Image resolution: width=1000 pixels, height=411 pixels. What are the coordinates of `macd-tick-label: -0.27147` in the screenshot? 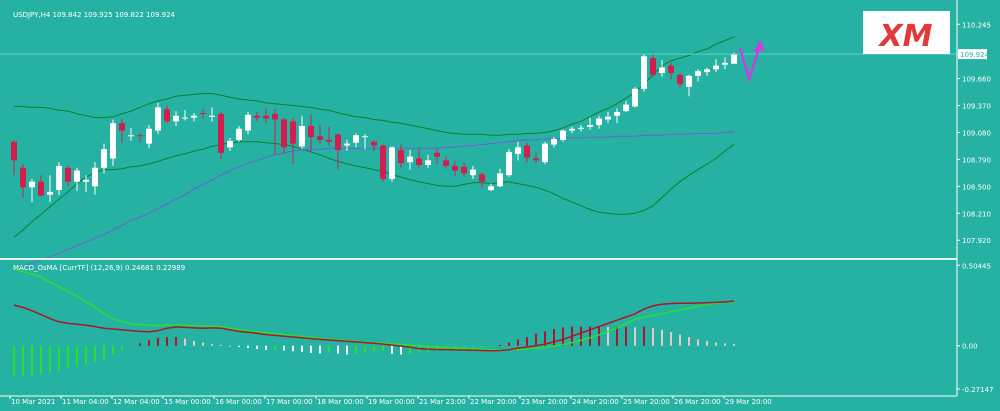 It's located at (977, 390).